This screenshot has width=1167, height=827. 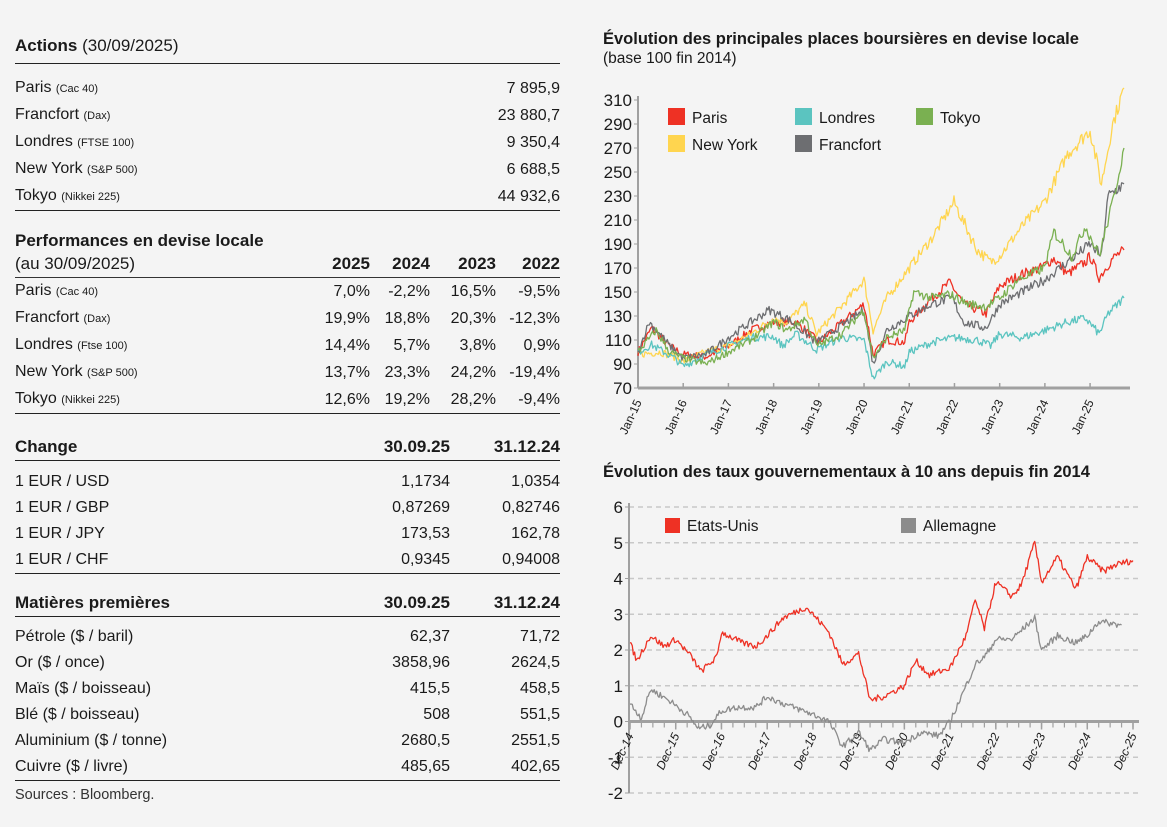 What do you see at coordinates (407, 318) in the screenshot?
I see `performance-value: 18,8%` at bounding box center [407, 318].